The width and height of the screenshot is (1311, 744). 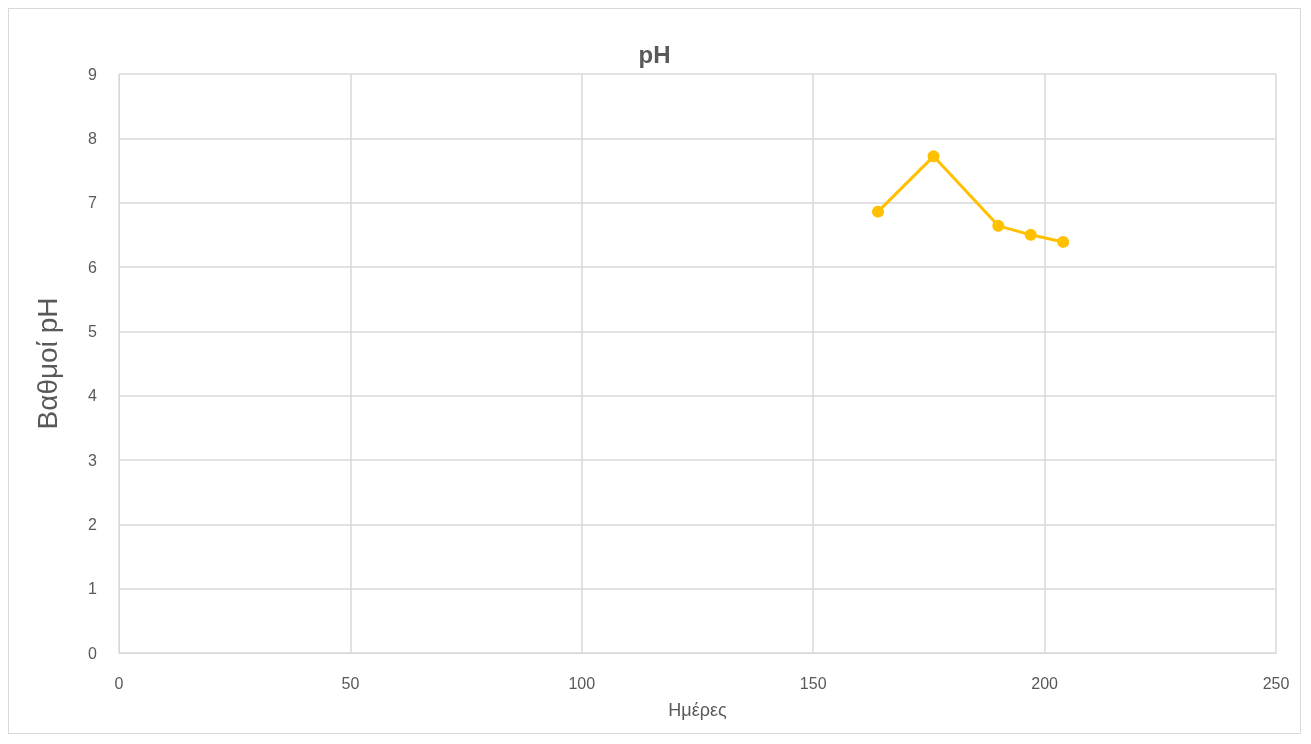 I want to click on y-tick-label: 4, so click(x=93, y=396).